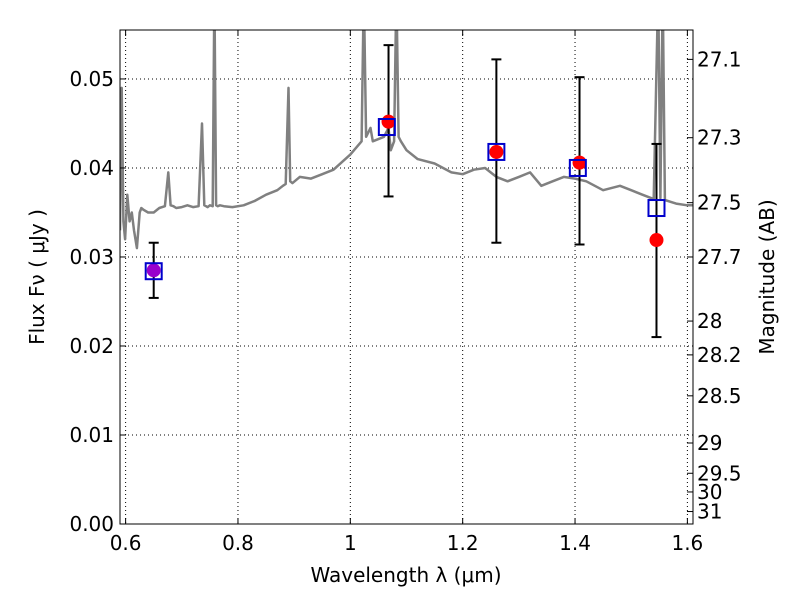  Describe the element at coordinates (719, 473) in the screenshot. I see `right-tick-label: 29.5` at that location.